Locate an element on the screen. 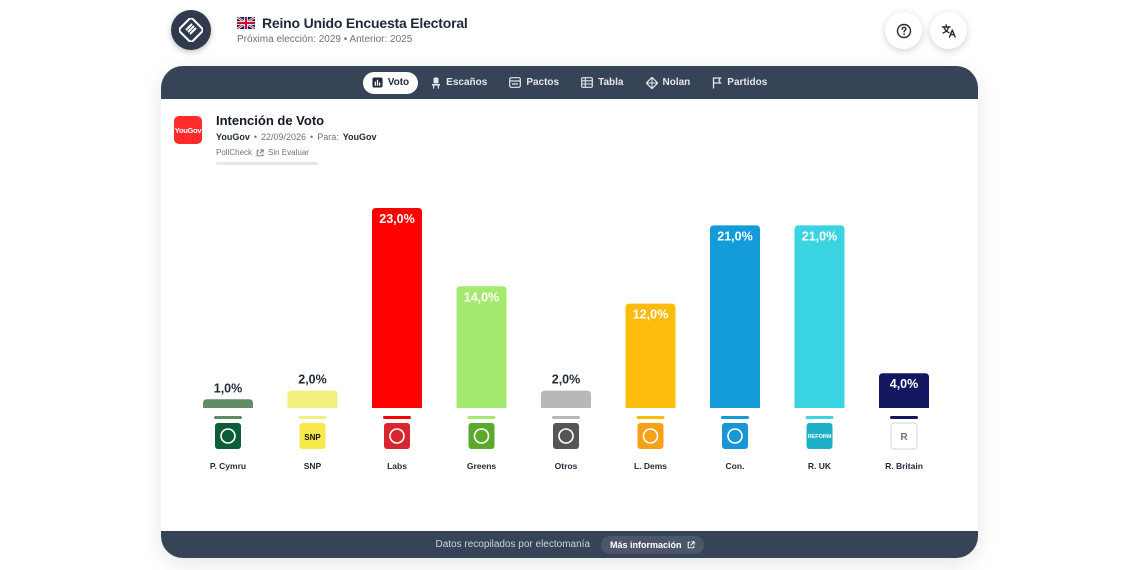  tab-label: Voto is located at coordinates (398, 82).